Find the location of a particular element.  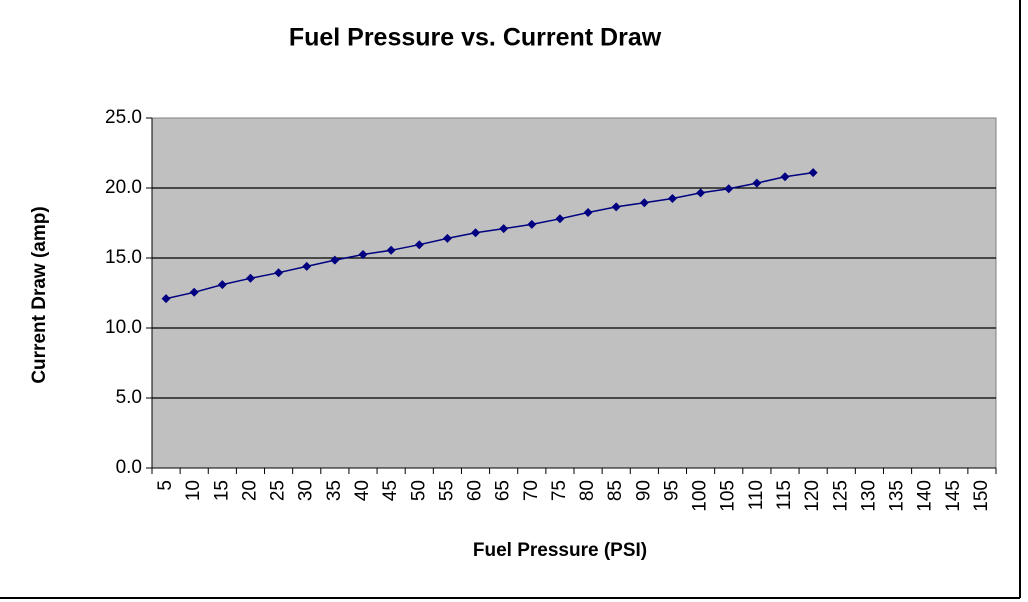

x-axis-label: Fuel Pressure (PSI) is located at coordinates (560, 550).